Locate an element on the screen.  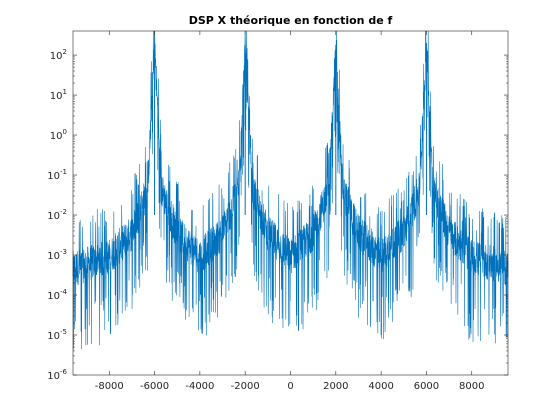
x-tick-label: 4000 is located at coordinates (380, 386).